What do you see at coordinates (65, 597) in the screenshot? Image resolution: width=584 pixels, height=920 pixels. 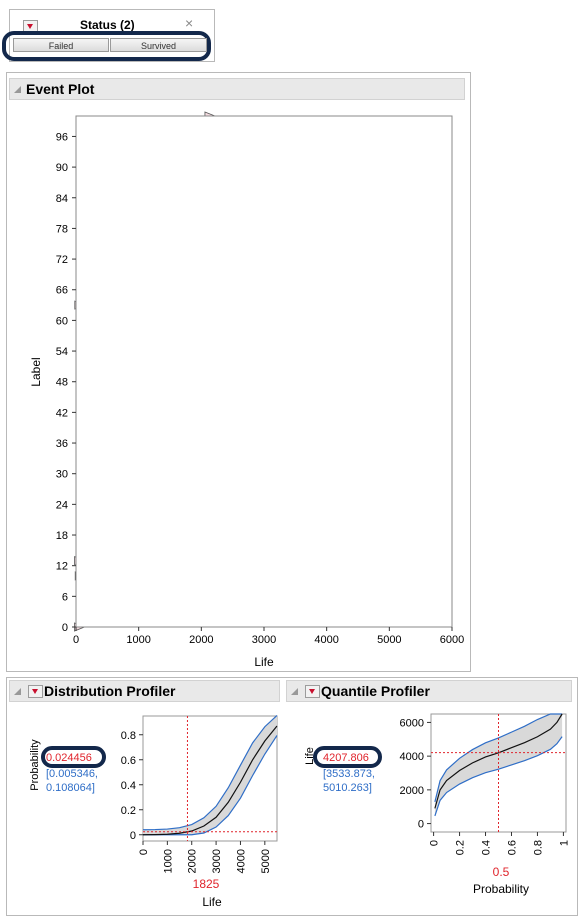 I see `event-plot-y-tick-label: 6` at bounding box center [65, 597].